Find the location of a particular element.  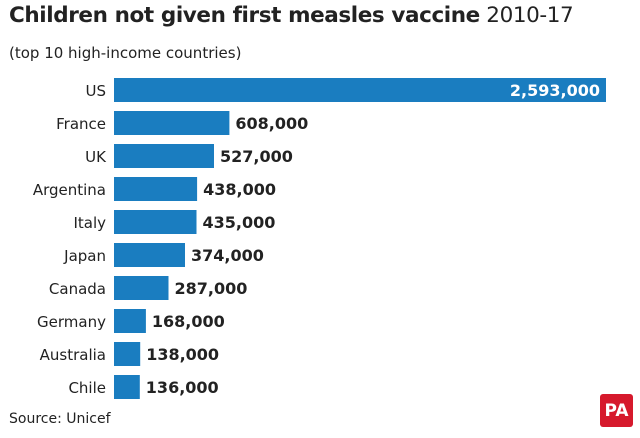

value-label: 608,000 is located at coordinates (271, 123).